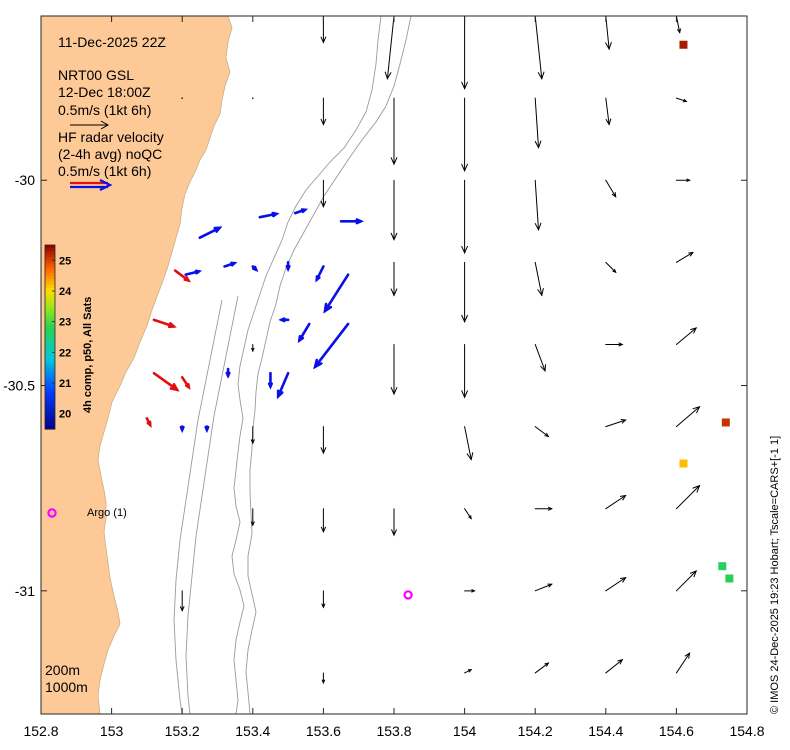 The width and height of the screenshot is (790, 750). Describe the element at coordinates (65, 323) in the screenshot. I see `colorbar-tick-label: 23` at that location.